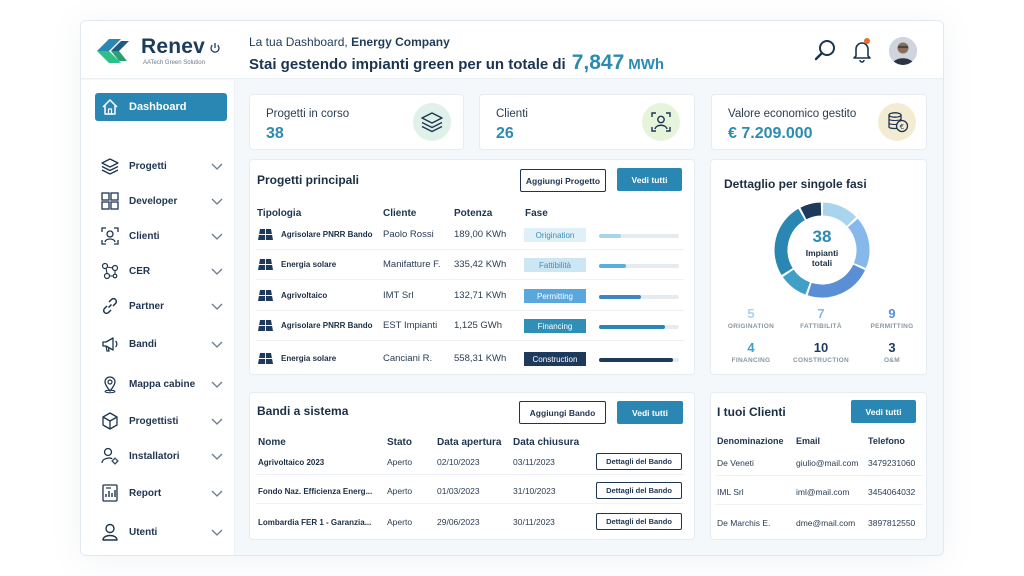  I want to click on stat-value: € 7.209.000, so click(770, 133).